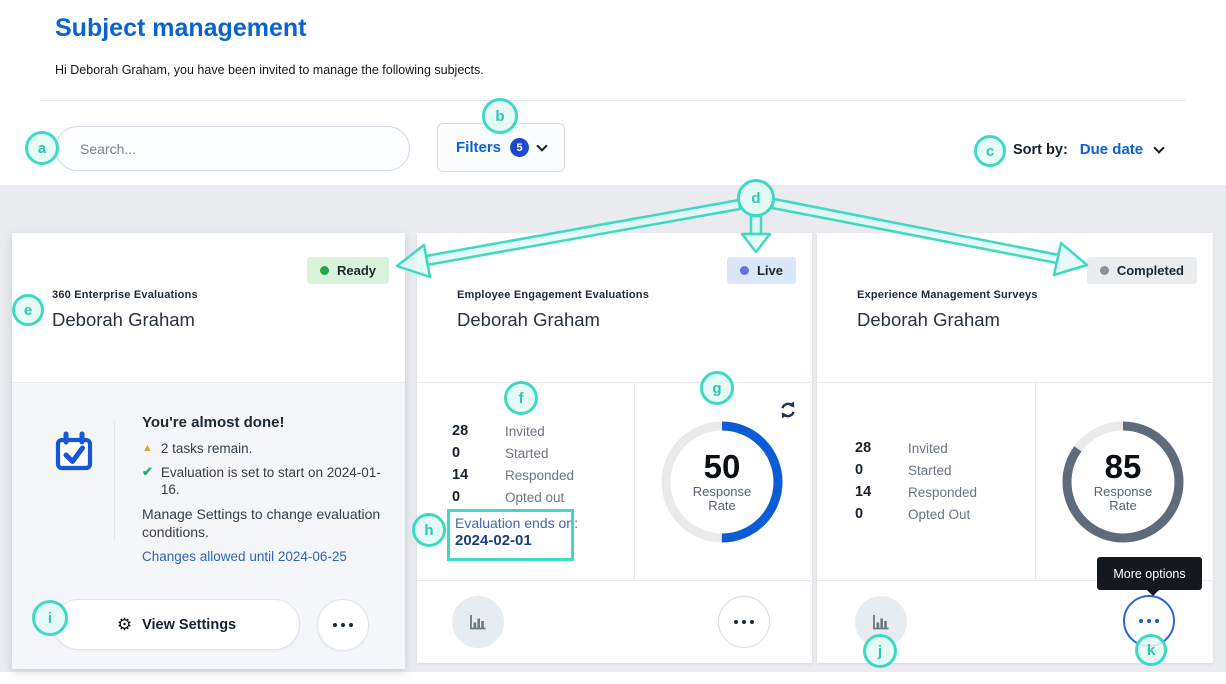 The image size is (1226, 684). I want to click on response-rate-donut: 50 Response Rate, so click(722, 482).